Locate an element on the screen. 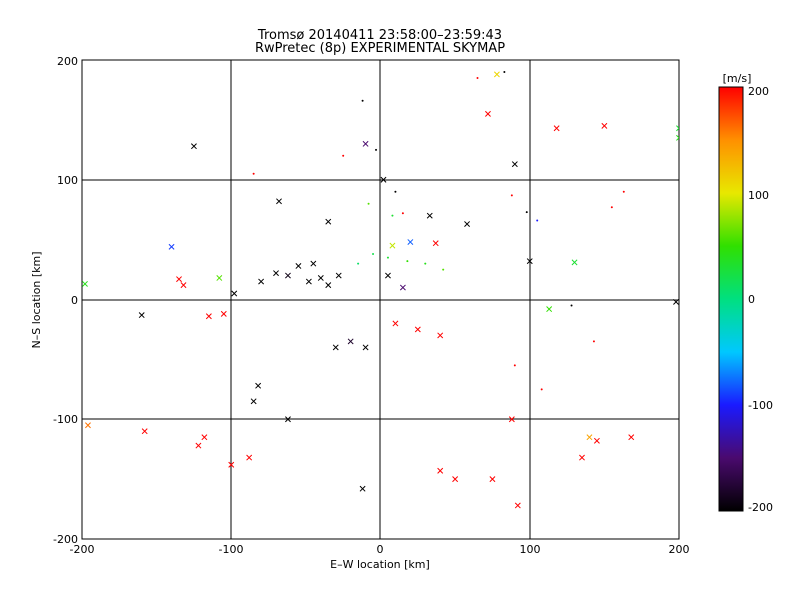 This screenshot has width=800, height=600. y-axis: -200 -100 0 100 200 N–S location [km] is located at coordinates (54, 300).